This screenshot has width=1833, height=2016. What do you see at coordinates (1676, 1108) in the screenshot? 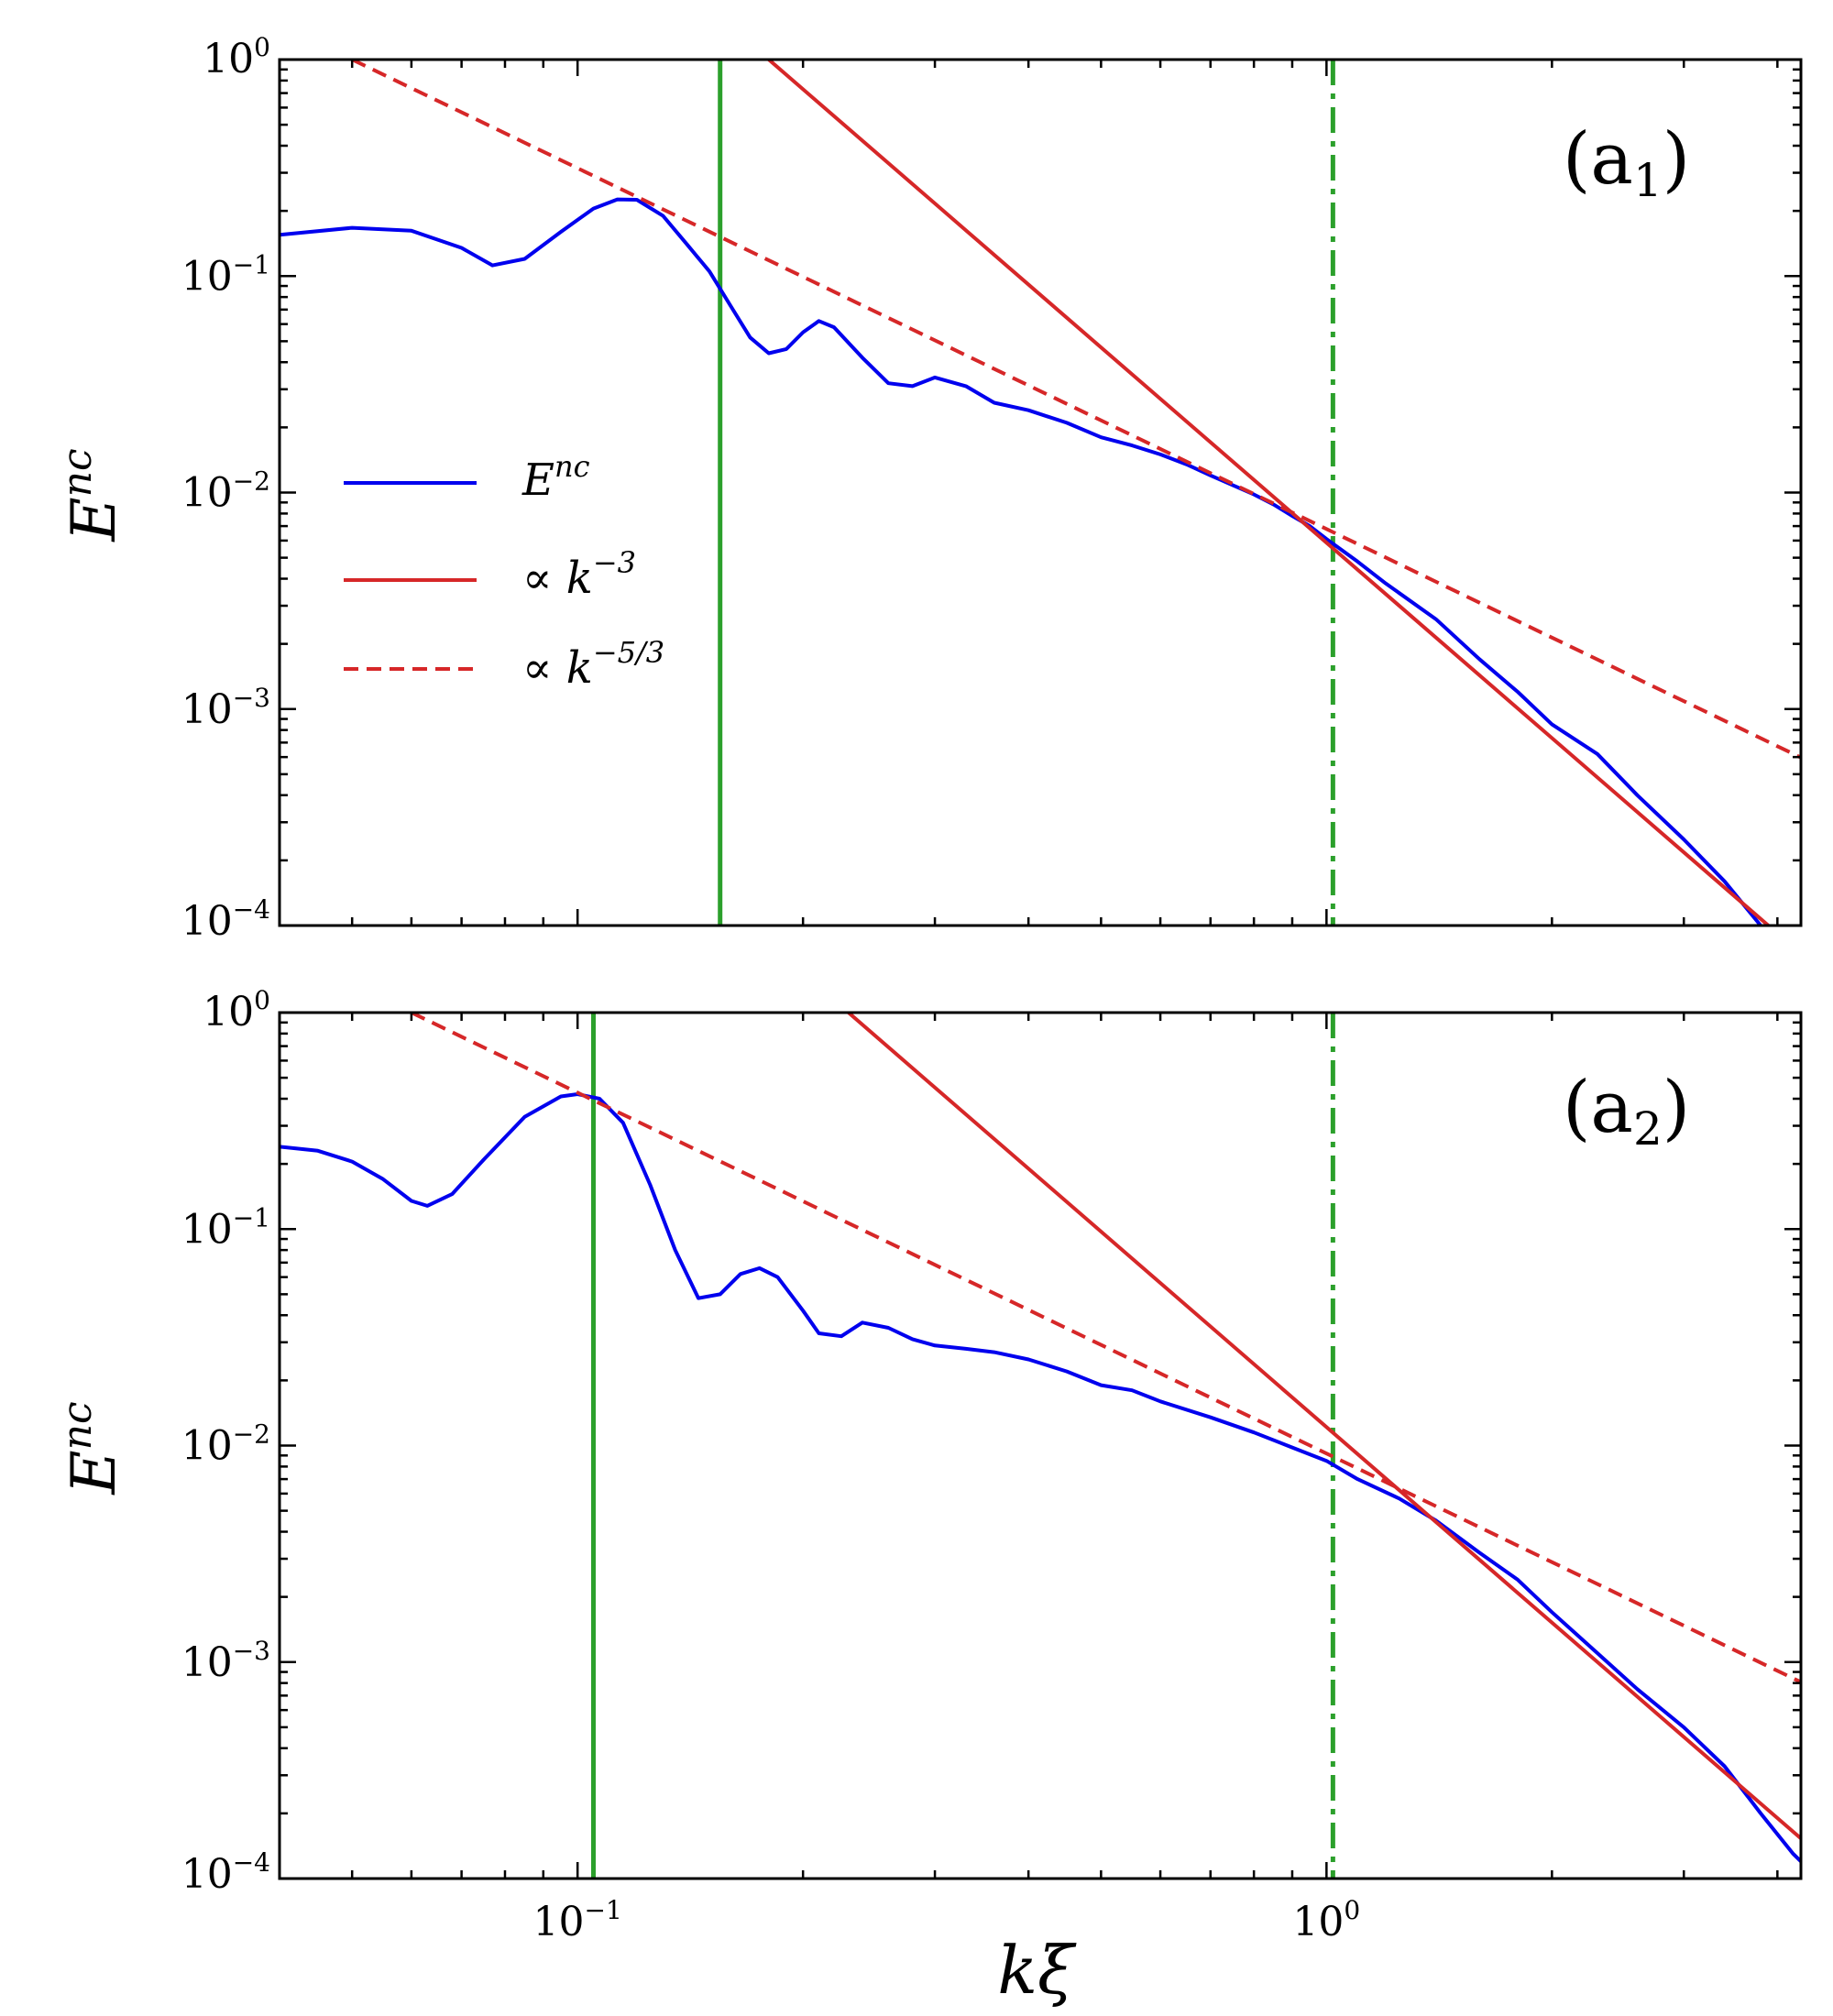
I see `panel-label-a2-close: )` at bounding box center [1676, 1108].